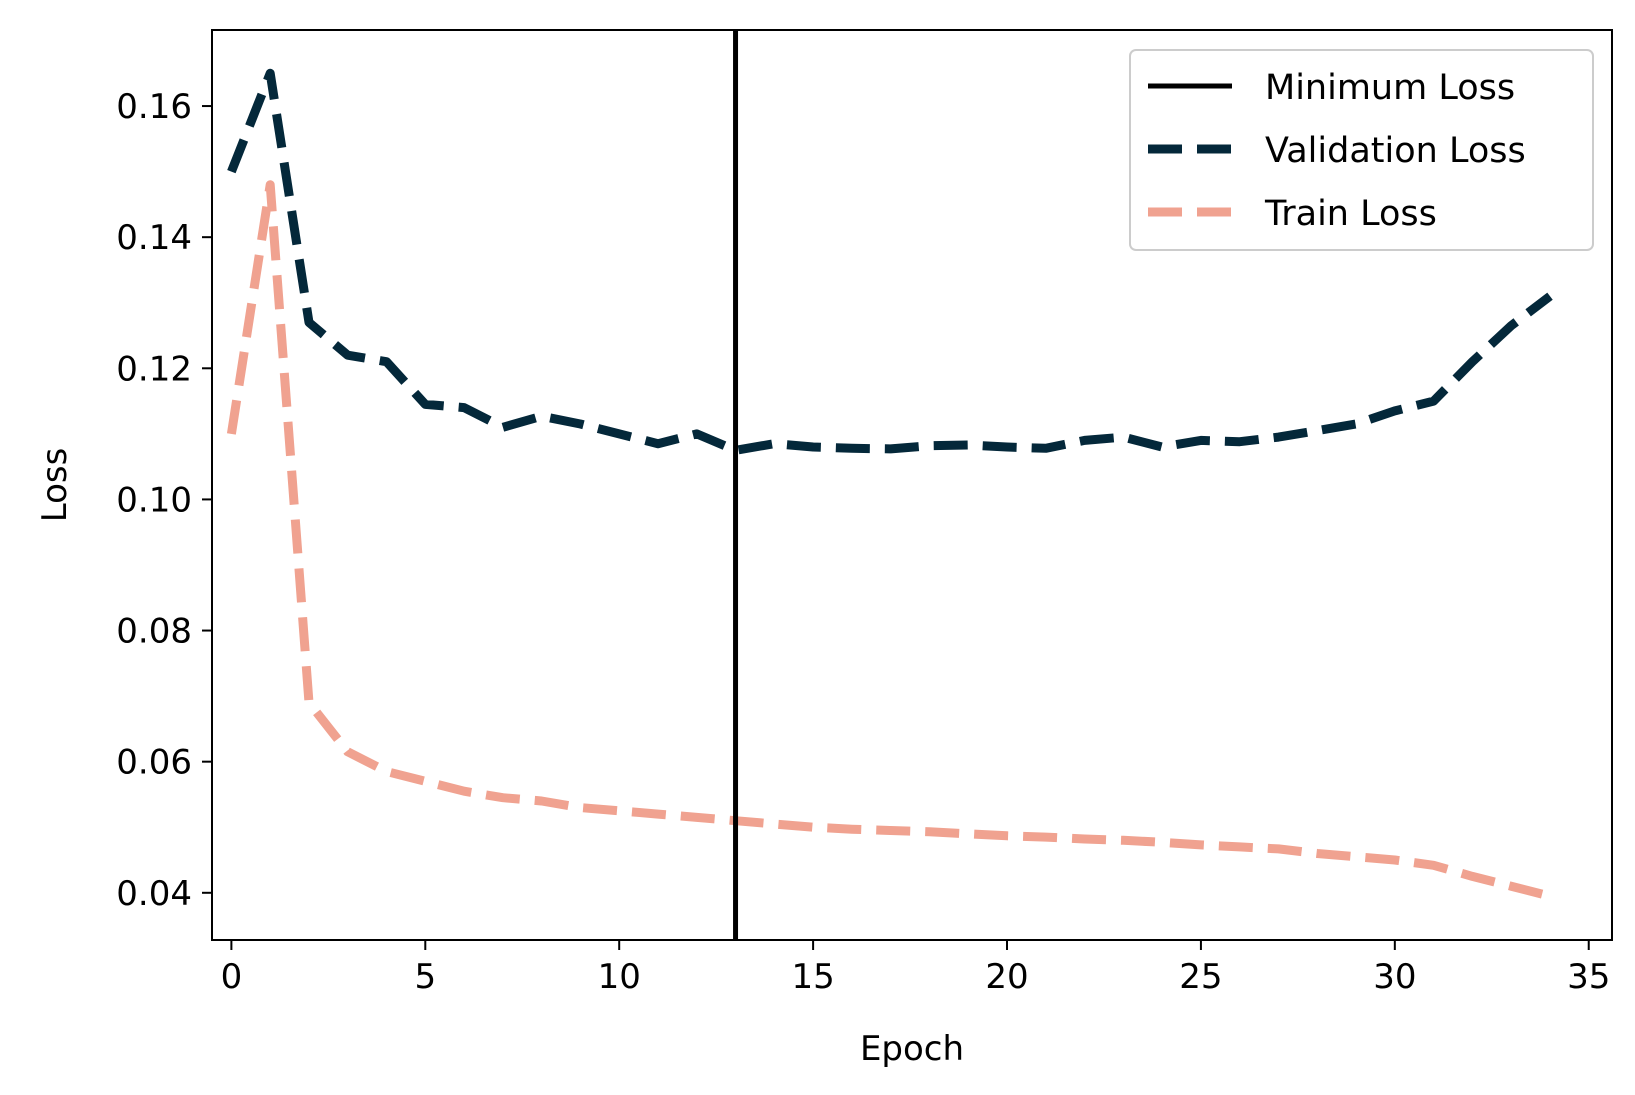 Image resolution: width=1635 pixels, height=1095 pixels. What do you see at coordinates (1006, 977) in the screenshot?
I see `x-tick-label: 20` at bounding box center [1006, 977].